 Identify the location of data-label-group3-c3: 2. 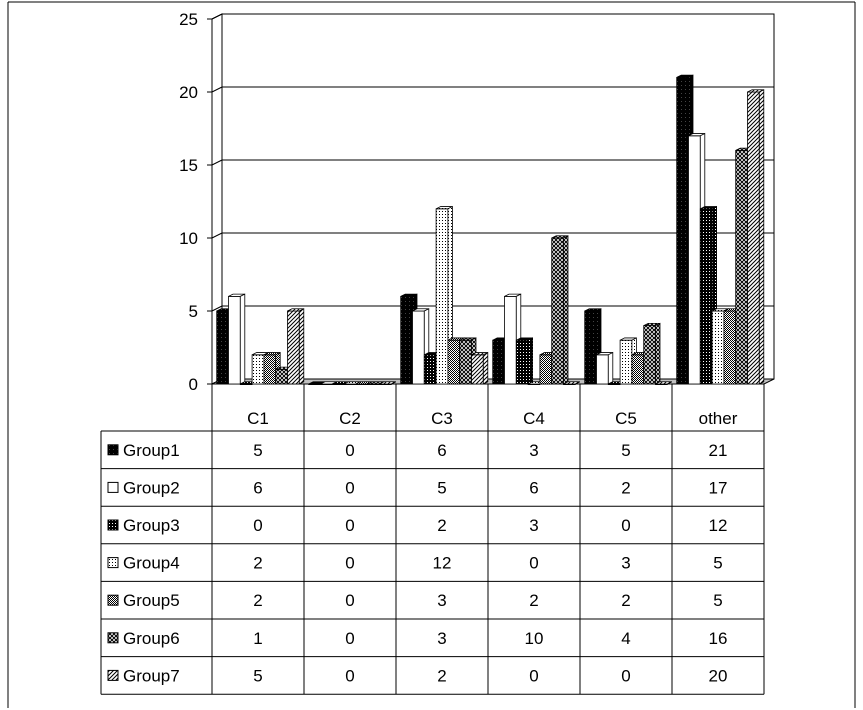
(441, 525).